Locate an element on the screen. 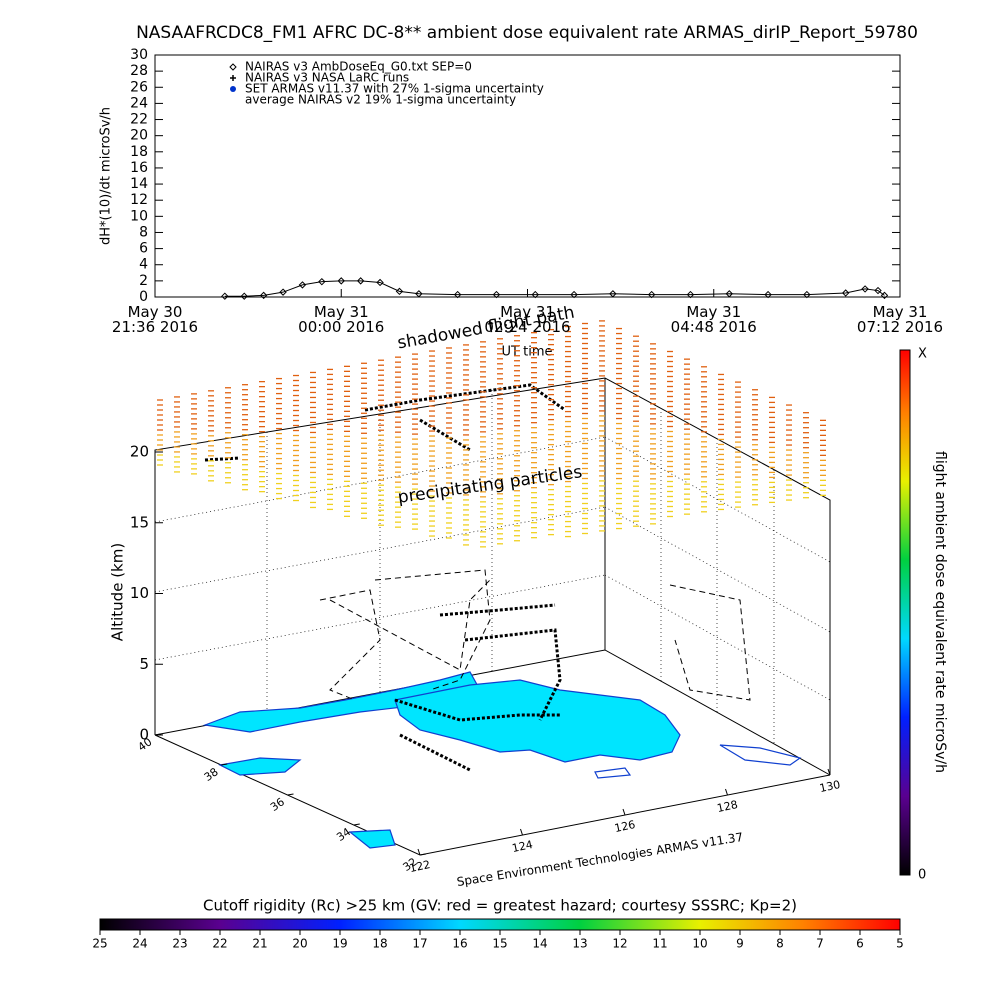 The width and height of the screenshot is (1000, 1000). land-masses is located at coordinates (502, 760).